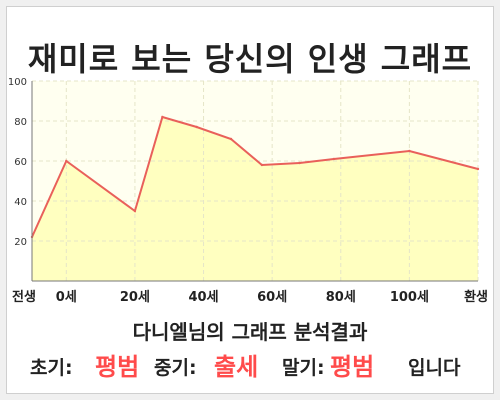  Describe the element at coordinates (175, 368) in the screenshot. I see `mid-label: 중기:` at that location.